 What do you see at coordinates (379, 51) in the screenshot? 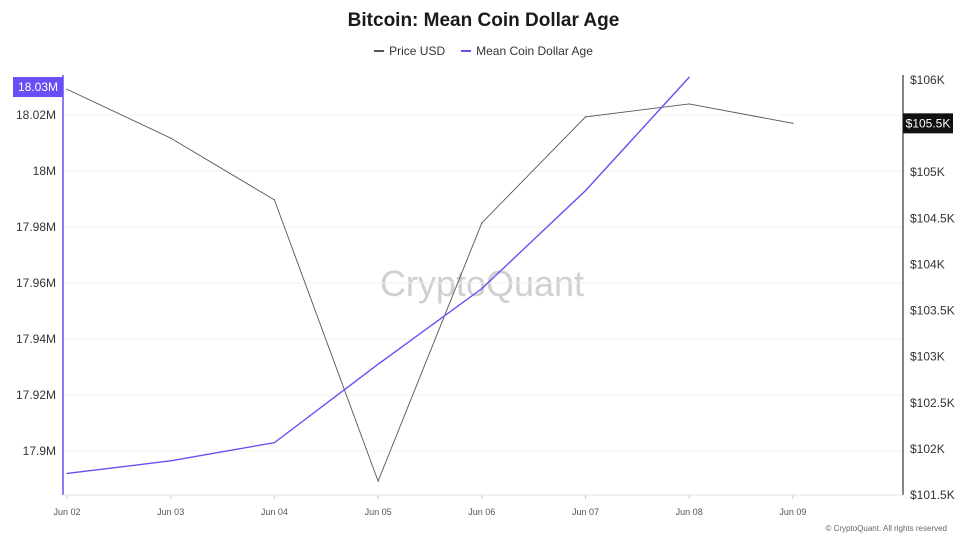
I see `legend-swatch-price` at bounding box center [379, 51].